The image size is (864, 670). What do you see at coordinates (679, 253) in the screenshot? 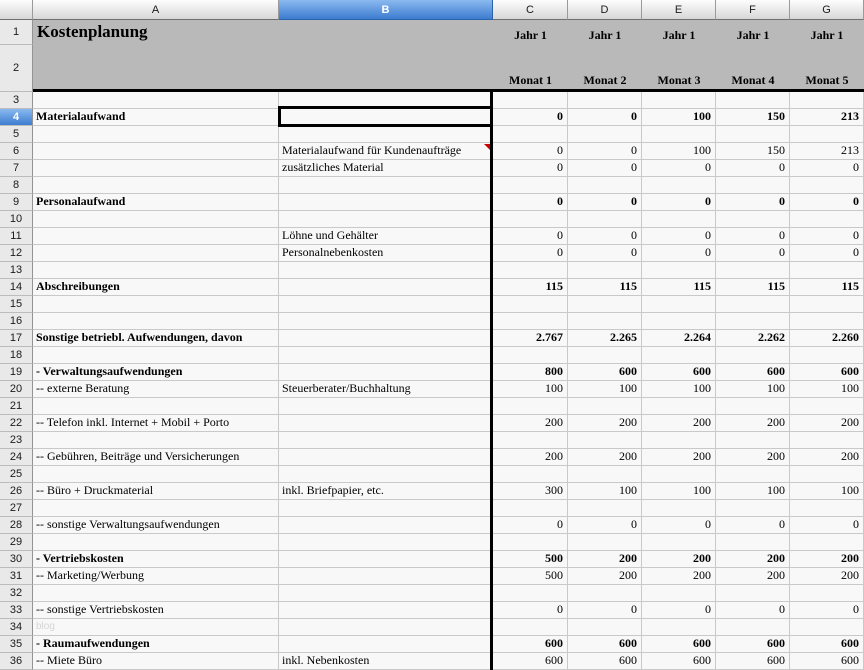
I see `cell-E12: 0` at bounding box center [679, 253].